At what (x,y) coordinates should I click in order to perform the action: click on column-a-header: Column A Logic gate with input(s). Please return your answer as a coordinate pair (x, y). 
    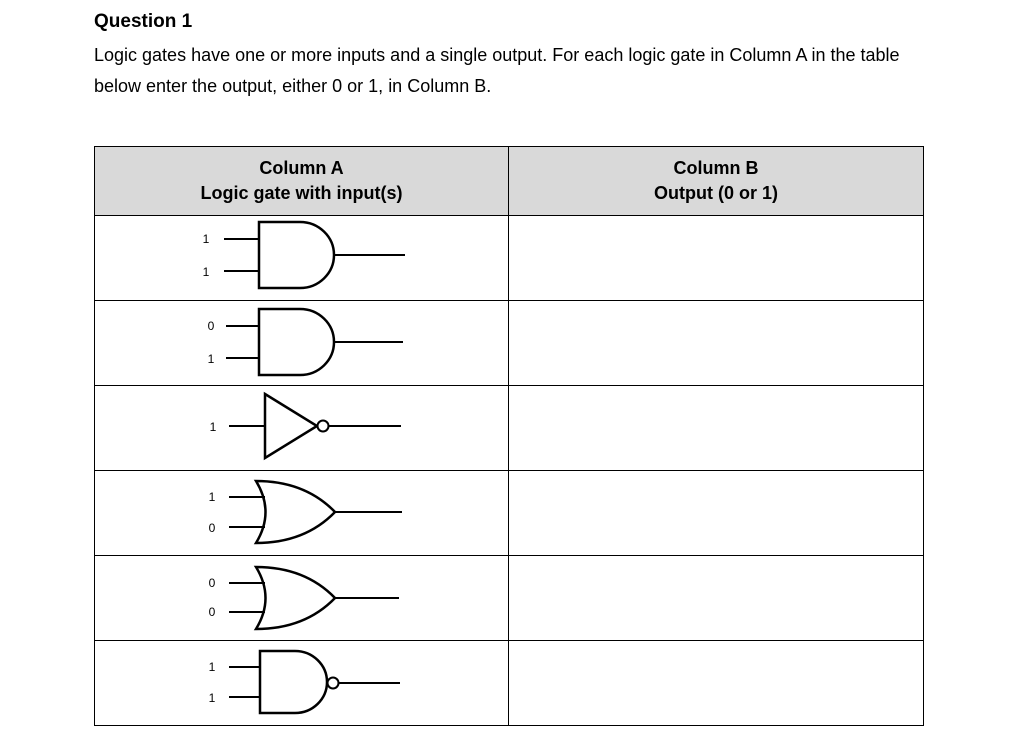
    Looking at the image, I should click on (301, 181).